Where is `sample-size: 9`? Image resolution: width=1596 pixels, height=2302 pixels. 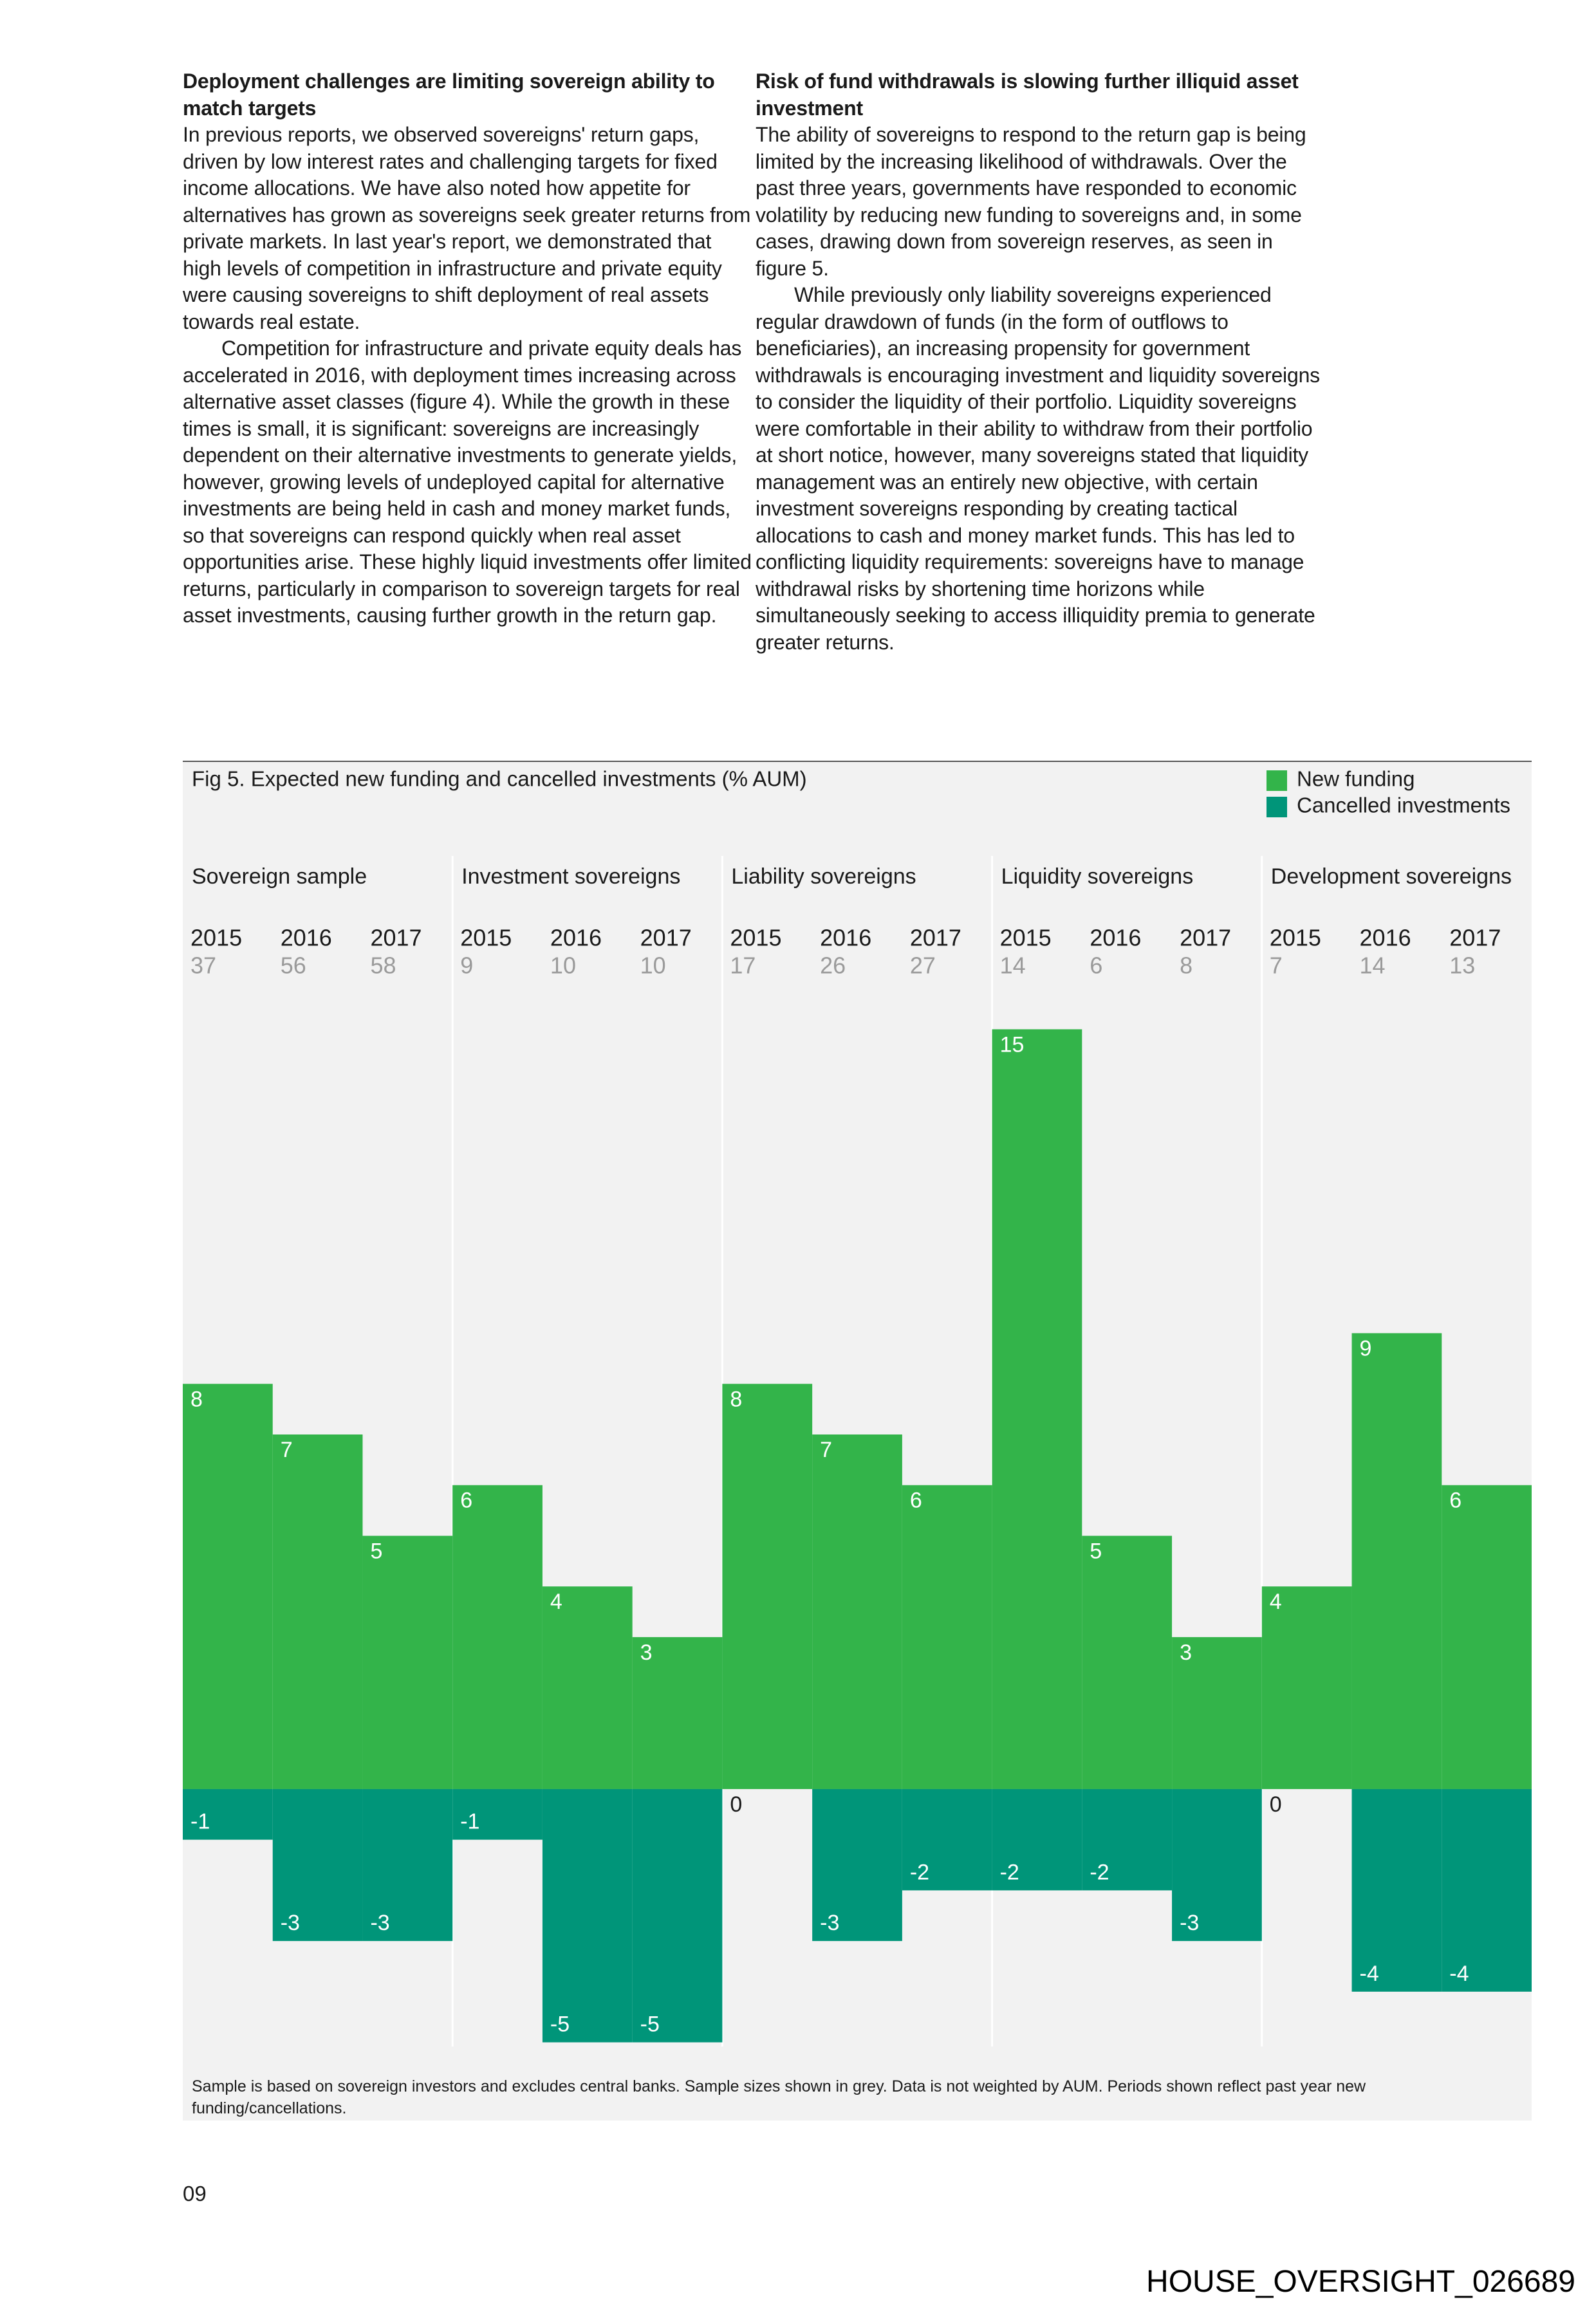 sample-size: 9 is located at coordinates (466, 965).